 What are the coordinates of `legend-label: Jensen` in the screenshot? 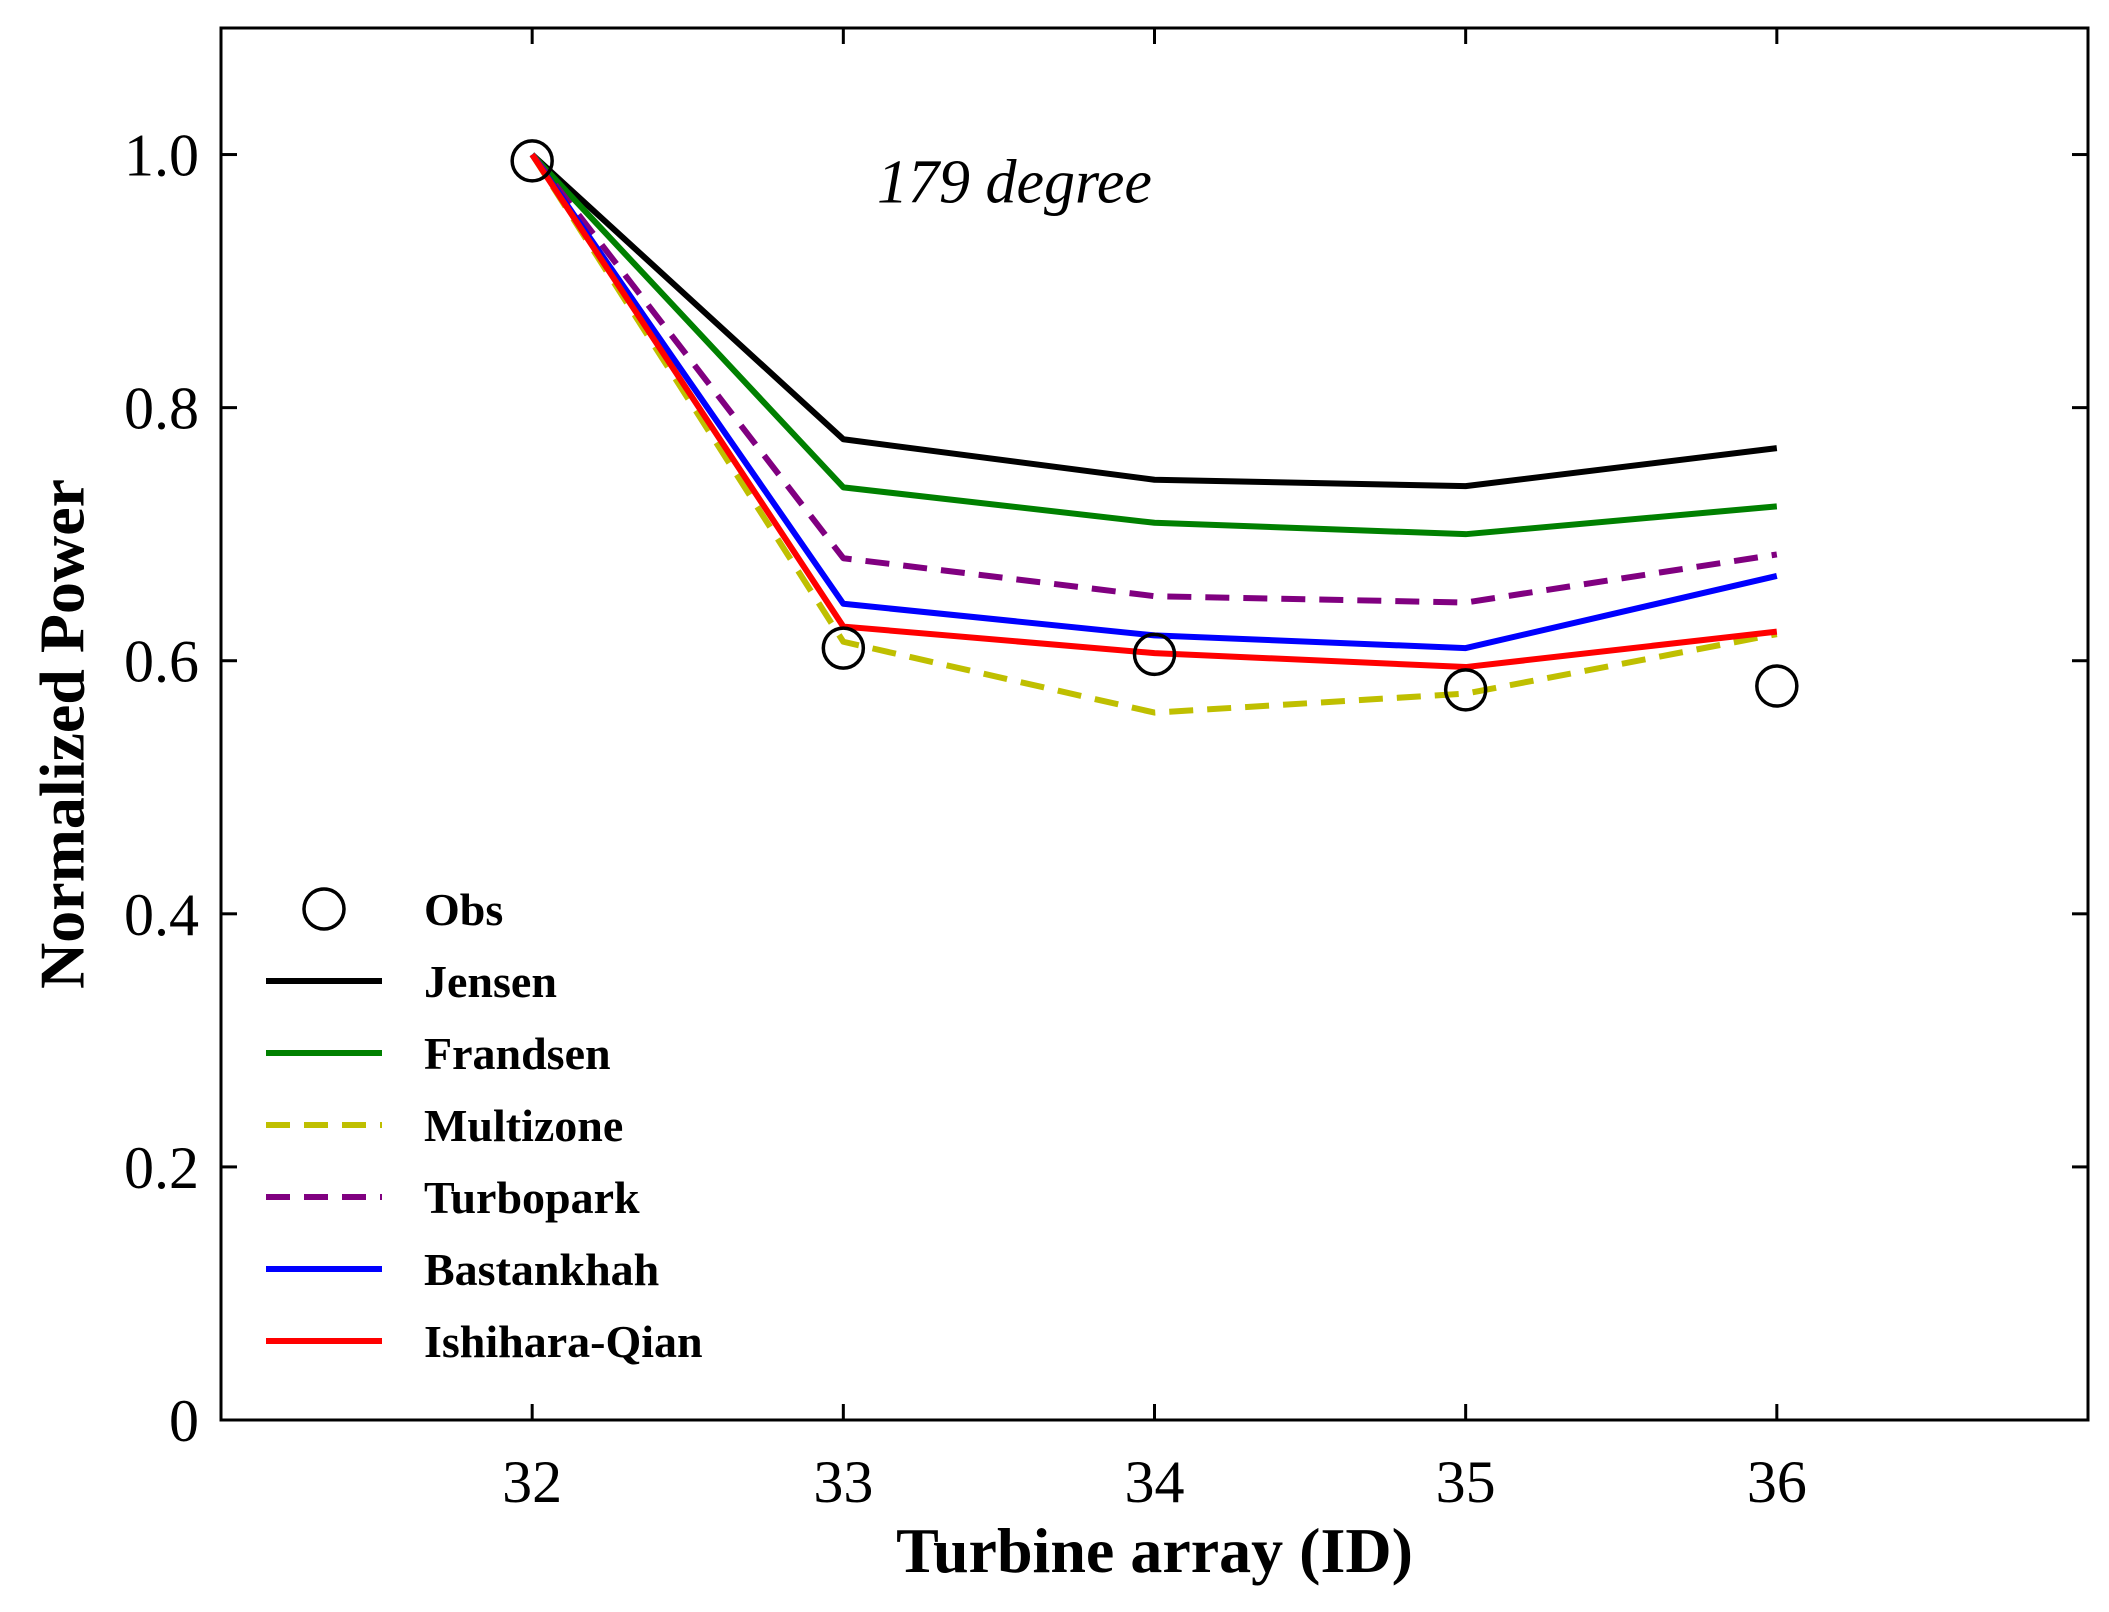 It's located at (490, 981).